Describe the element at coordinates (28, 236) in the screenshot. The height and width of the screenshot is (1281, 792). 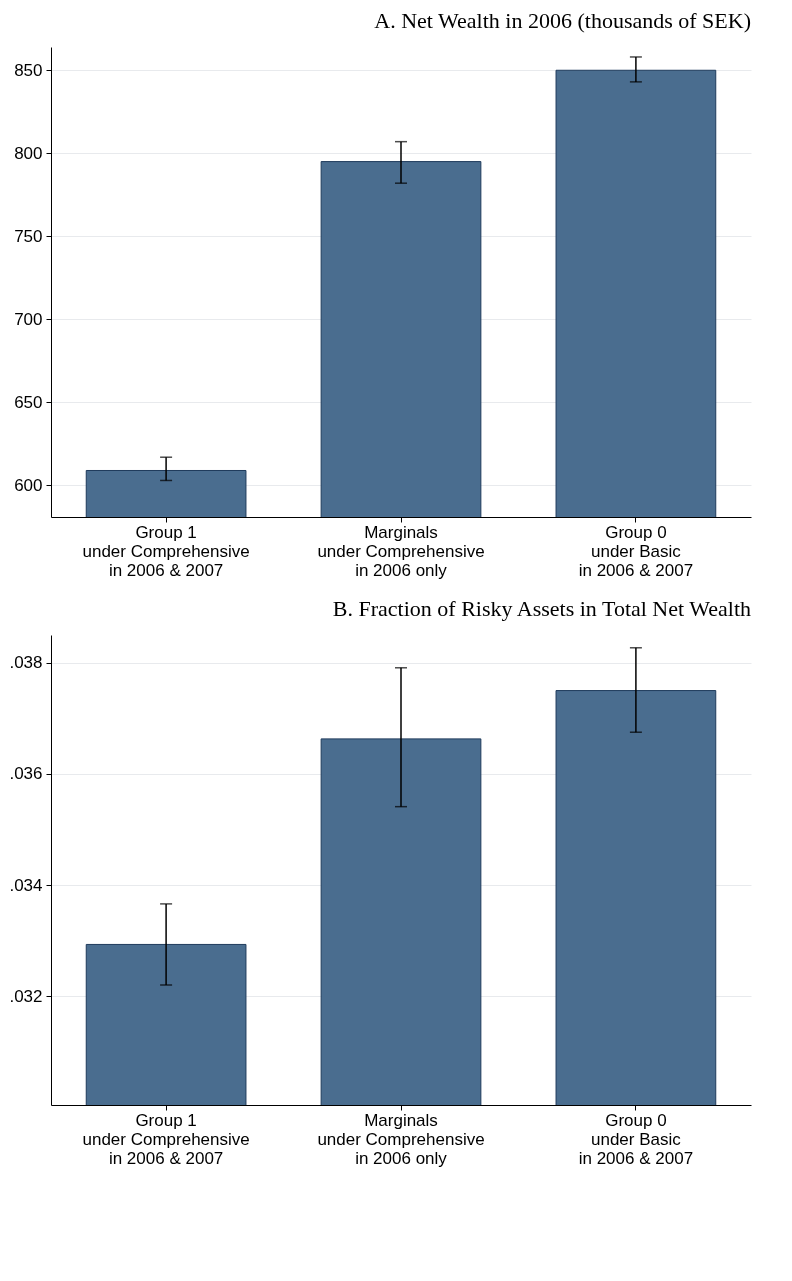
I see `y-tick-label: 750` at that location.